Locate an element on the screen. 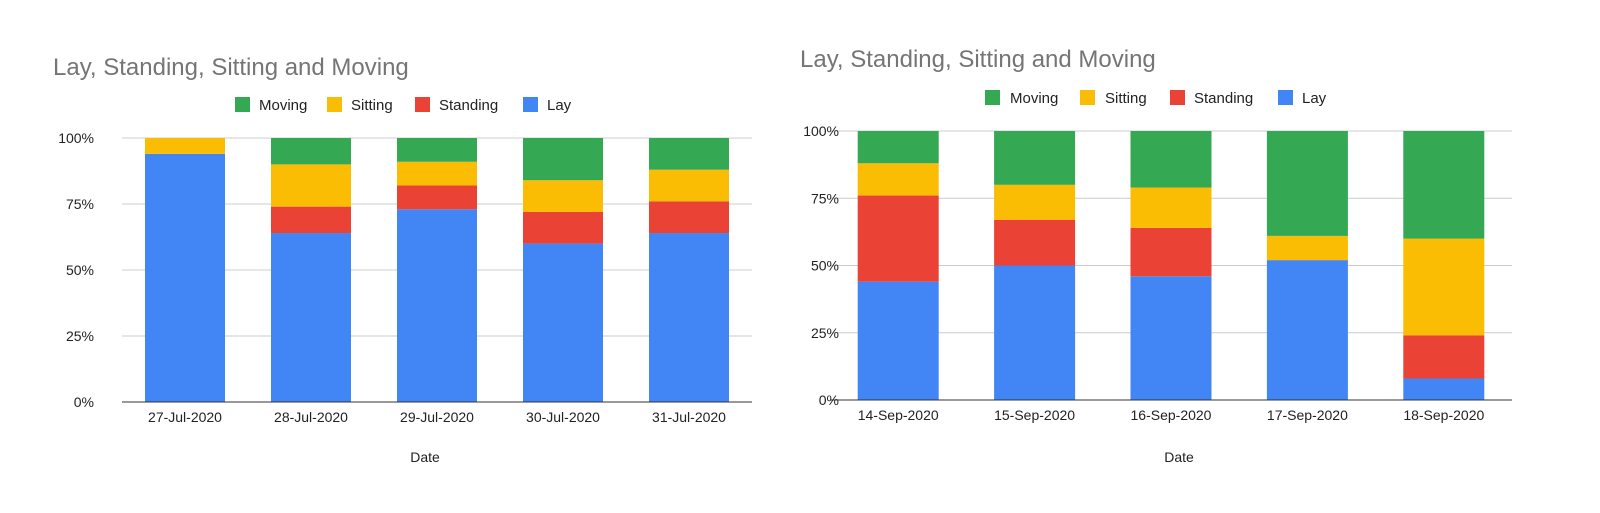 The height and width of the screenshot is (513, 1600). bar-lay-18-sep-2020 is located at coordinates (1444, 389).